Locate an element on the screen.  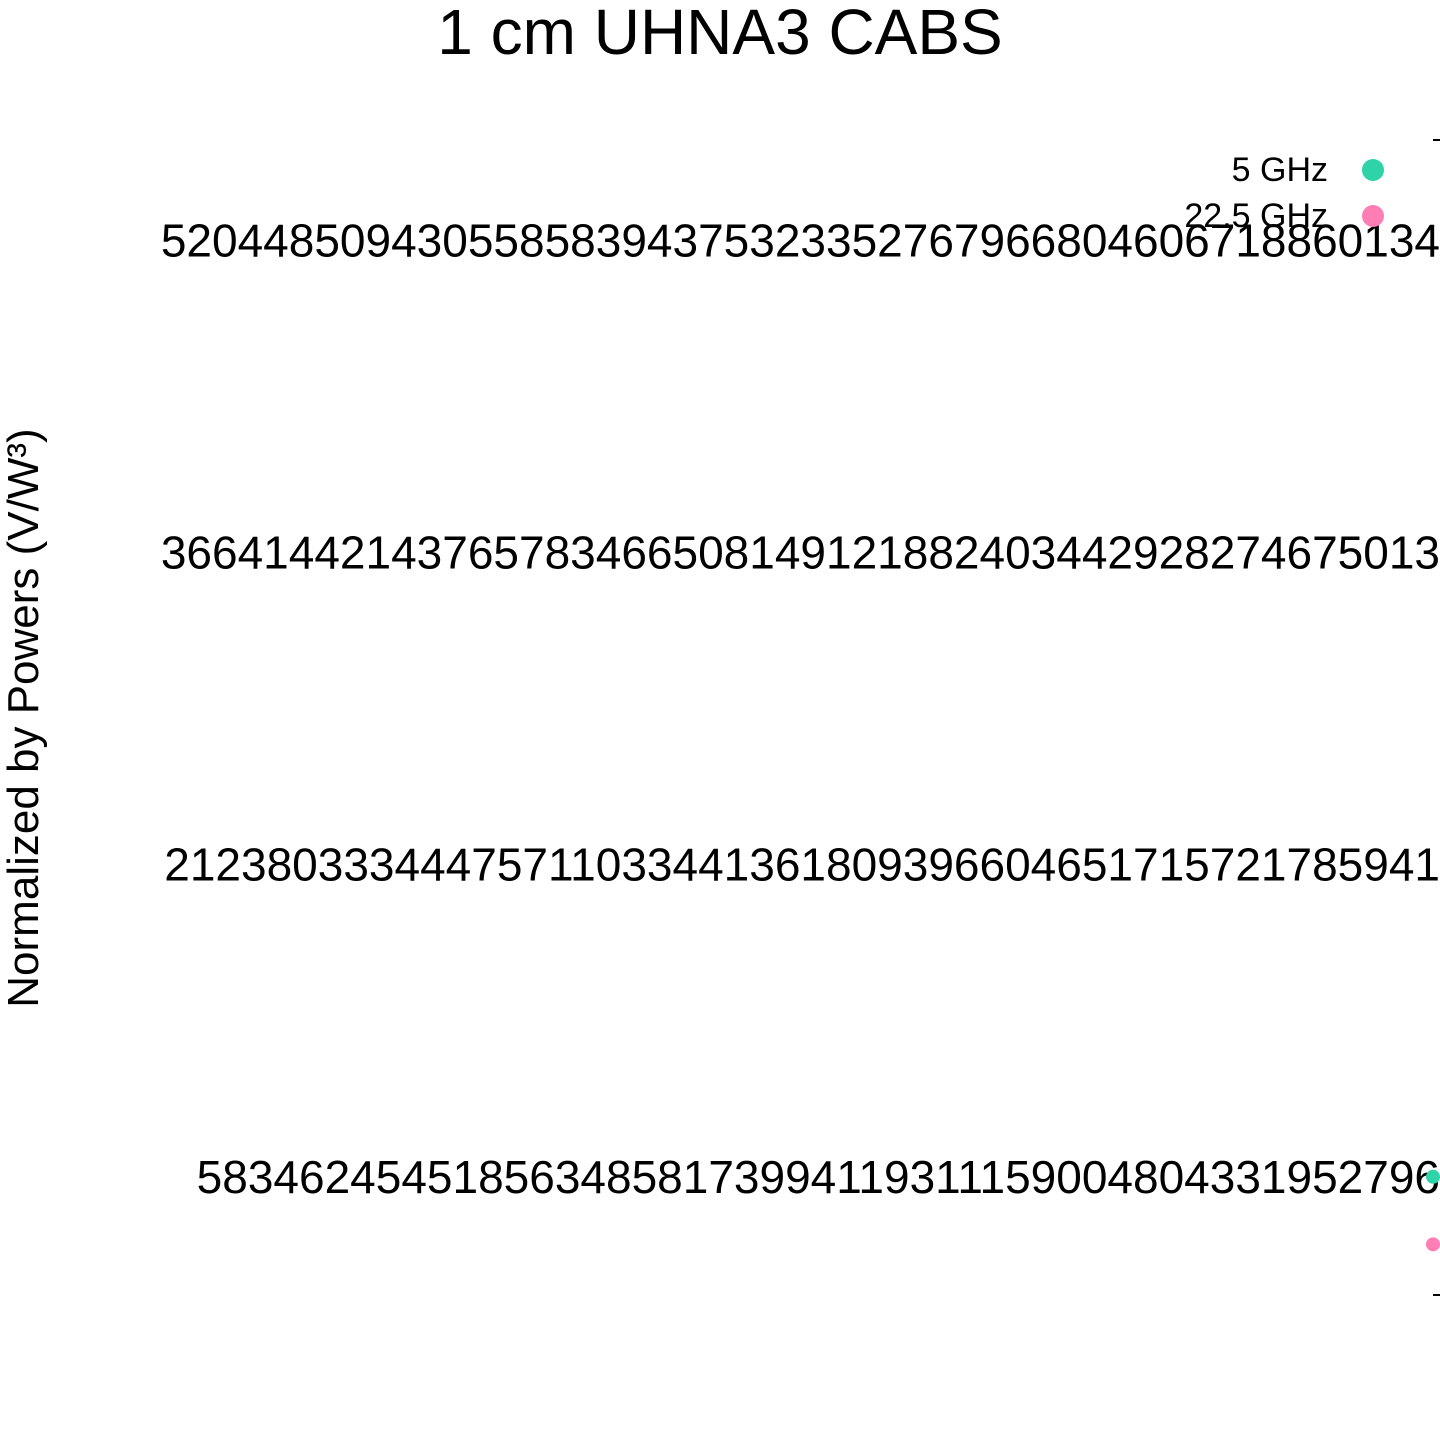
legend: 5 GHz 22.5 GHz is located at coordinates (1284, 193).